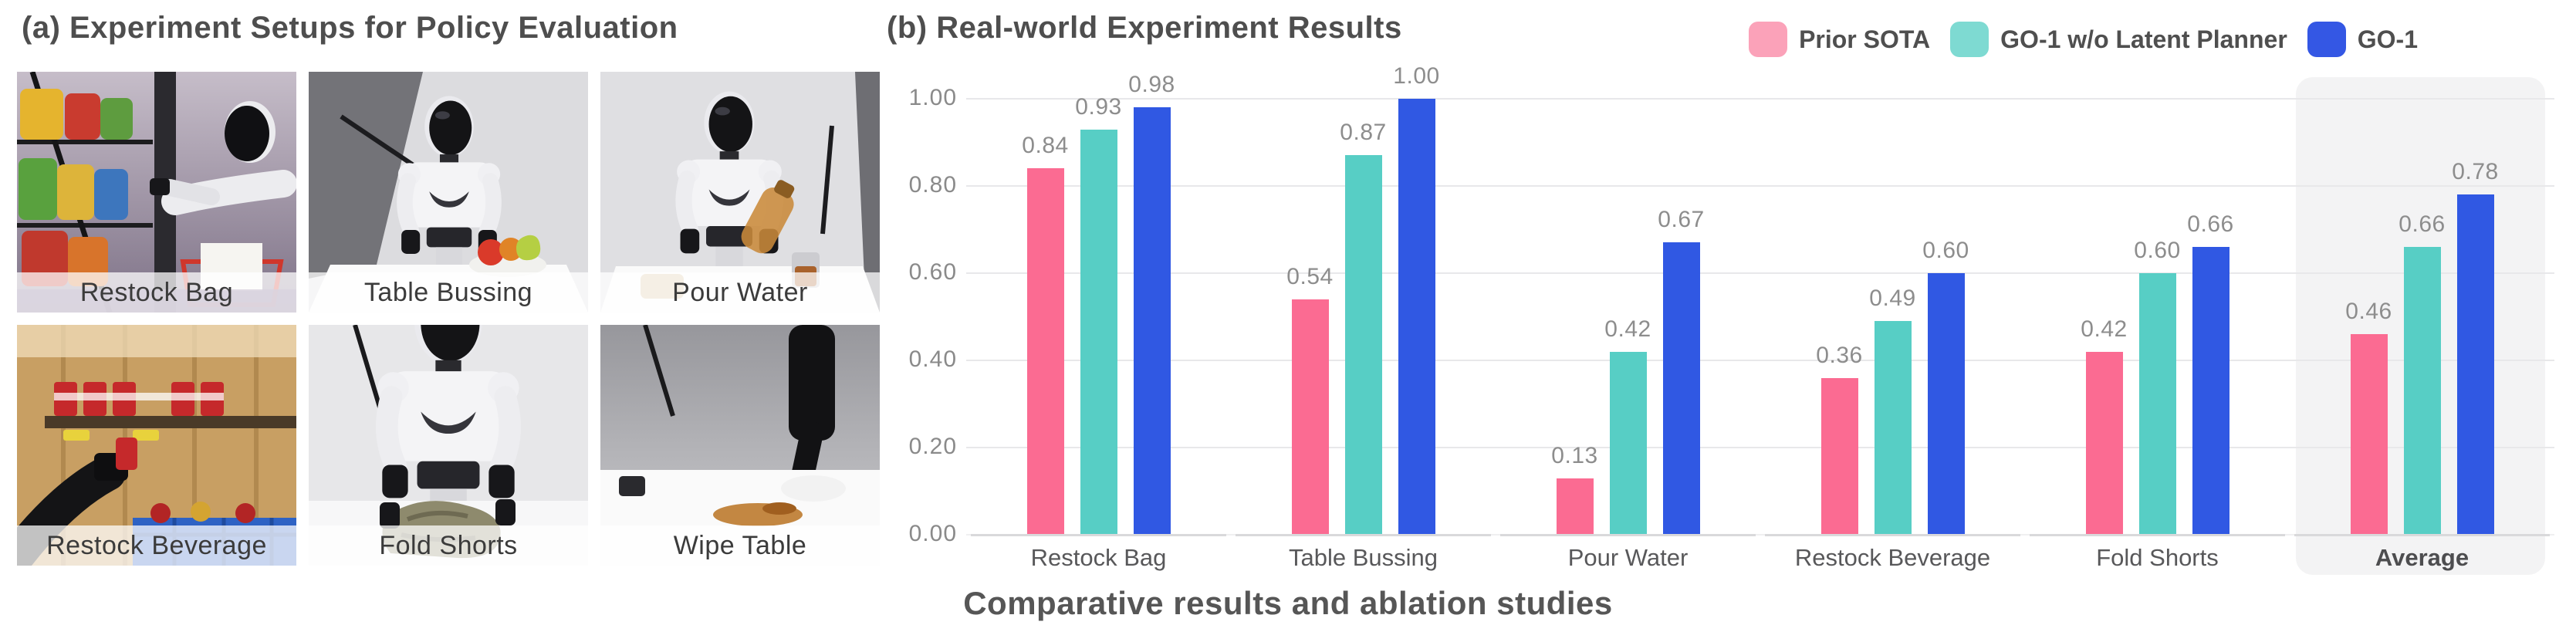 The width and height of the screenshot is (2576, 642). Describe the element at coordinates (1363, 557) in the screenshot. I see `x-category-label-table-bussing: Table Bussing` at that location.